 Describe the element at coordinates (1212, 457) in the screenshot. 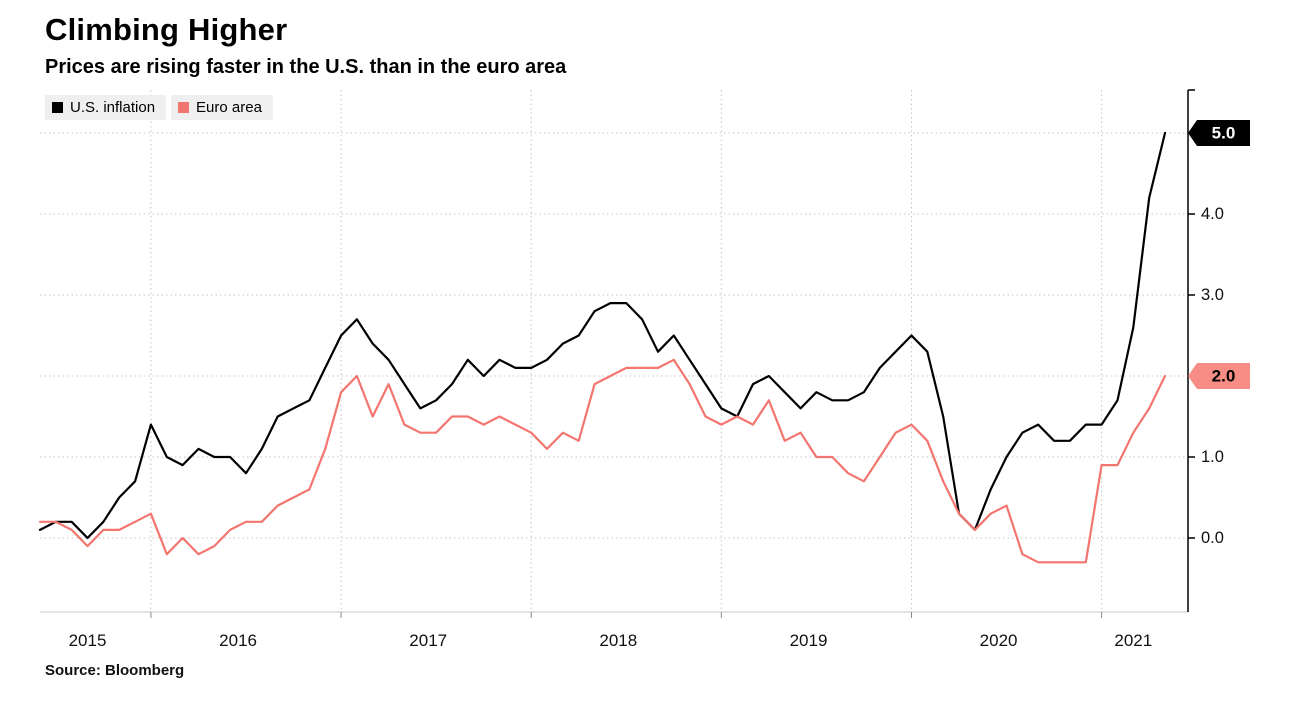

I see `y-axis-label: 1.0` at that location.